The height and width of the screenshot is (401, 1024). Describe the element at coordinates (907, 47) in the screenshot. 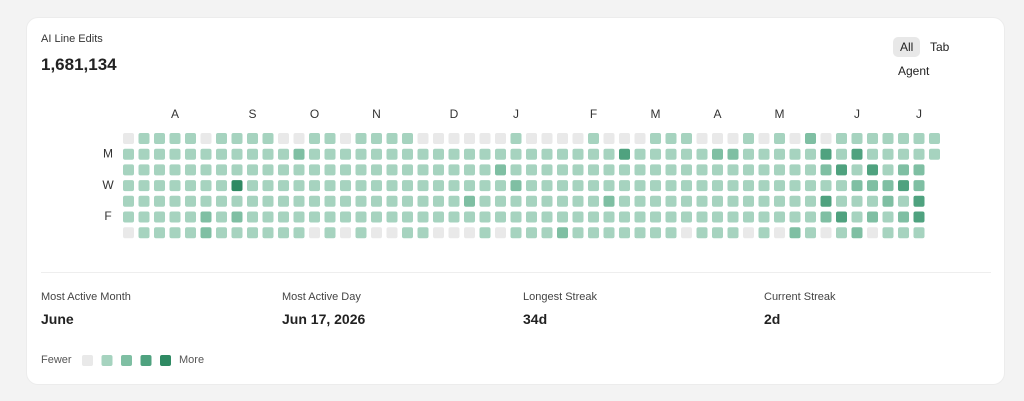

I see `tab: All` at that location.